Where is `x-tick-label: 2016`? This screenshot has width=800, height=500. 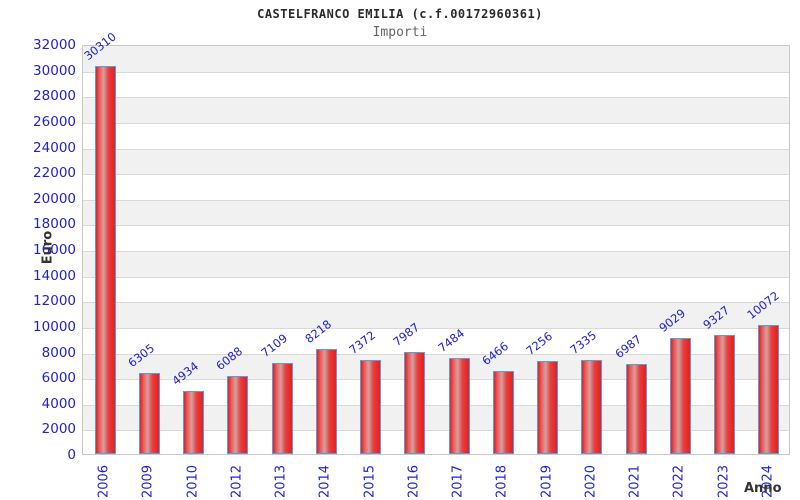 x-tick-label: 2016 is located at coordinates (414, 481).